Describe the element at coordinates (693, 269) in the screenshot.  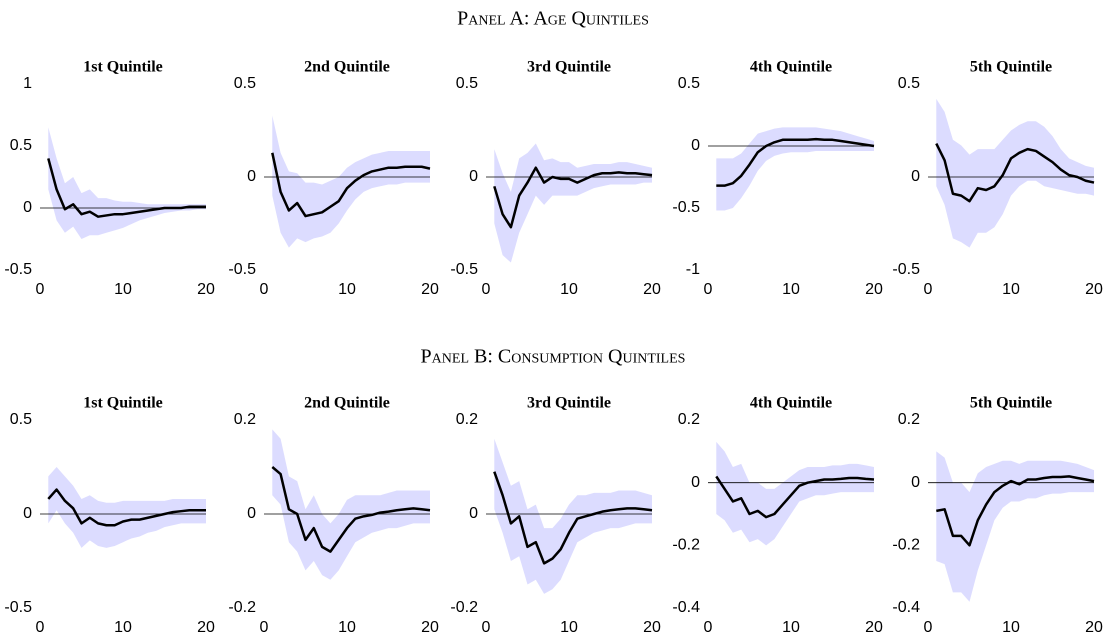
I see `y-tick-label: -1` at that location.